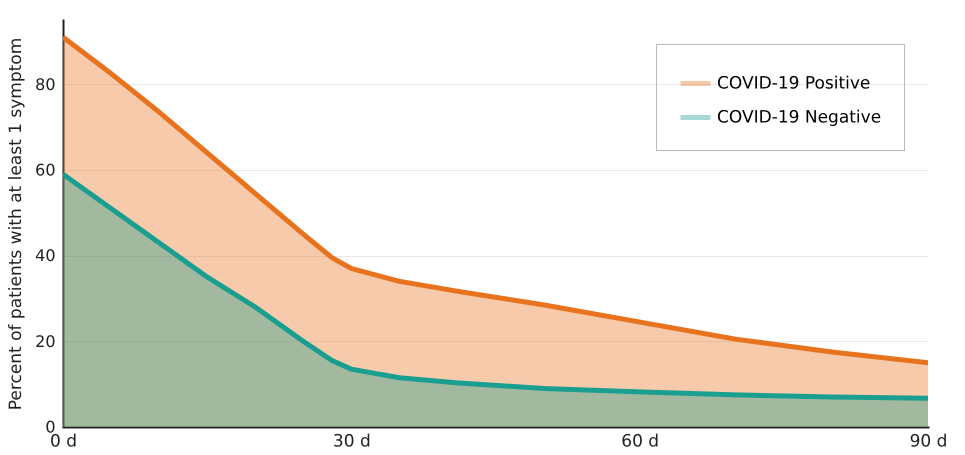 The height and width of the screenshot is (455, 965). What do you see at coordinates (64, 442) in the screenshot?
I see `x-tick-label: 0 d` at bounding box center [64, 442].